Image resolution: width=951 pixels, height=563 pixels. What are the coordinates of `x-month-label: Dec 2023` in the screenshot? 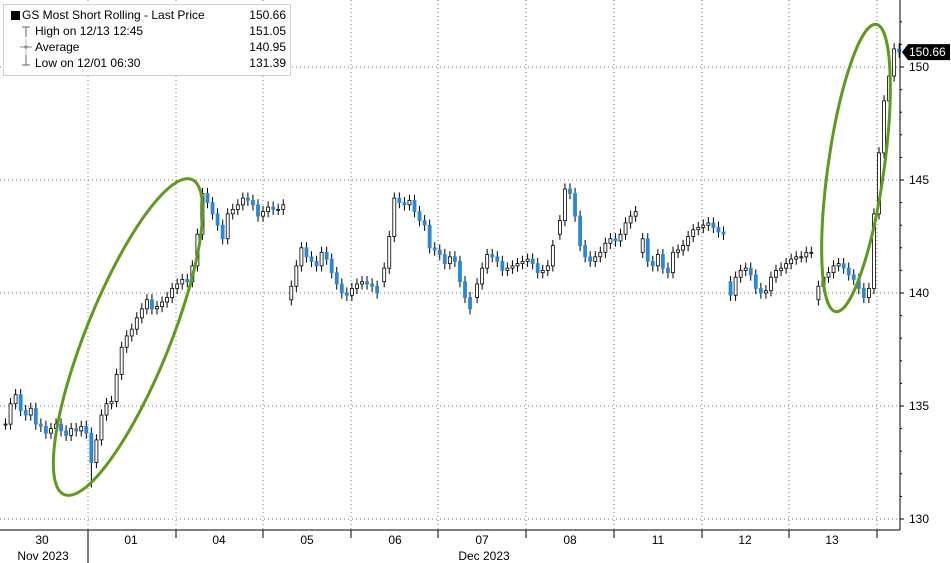 It's located at (484, 556).